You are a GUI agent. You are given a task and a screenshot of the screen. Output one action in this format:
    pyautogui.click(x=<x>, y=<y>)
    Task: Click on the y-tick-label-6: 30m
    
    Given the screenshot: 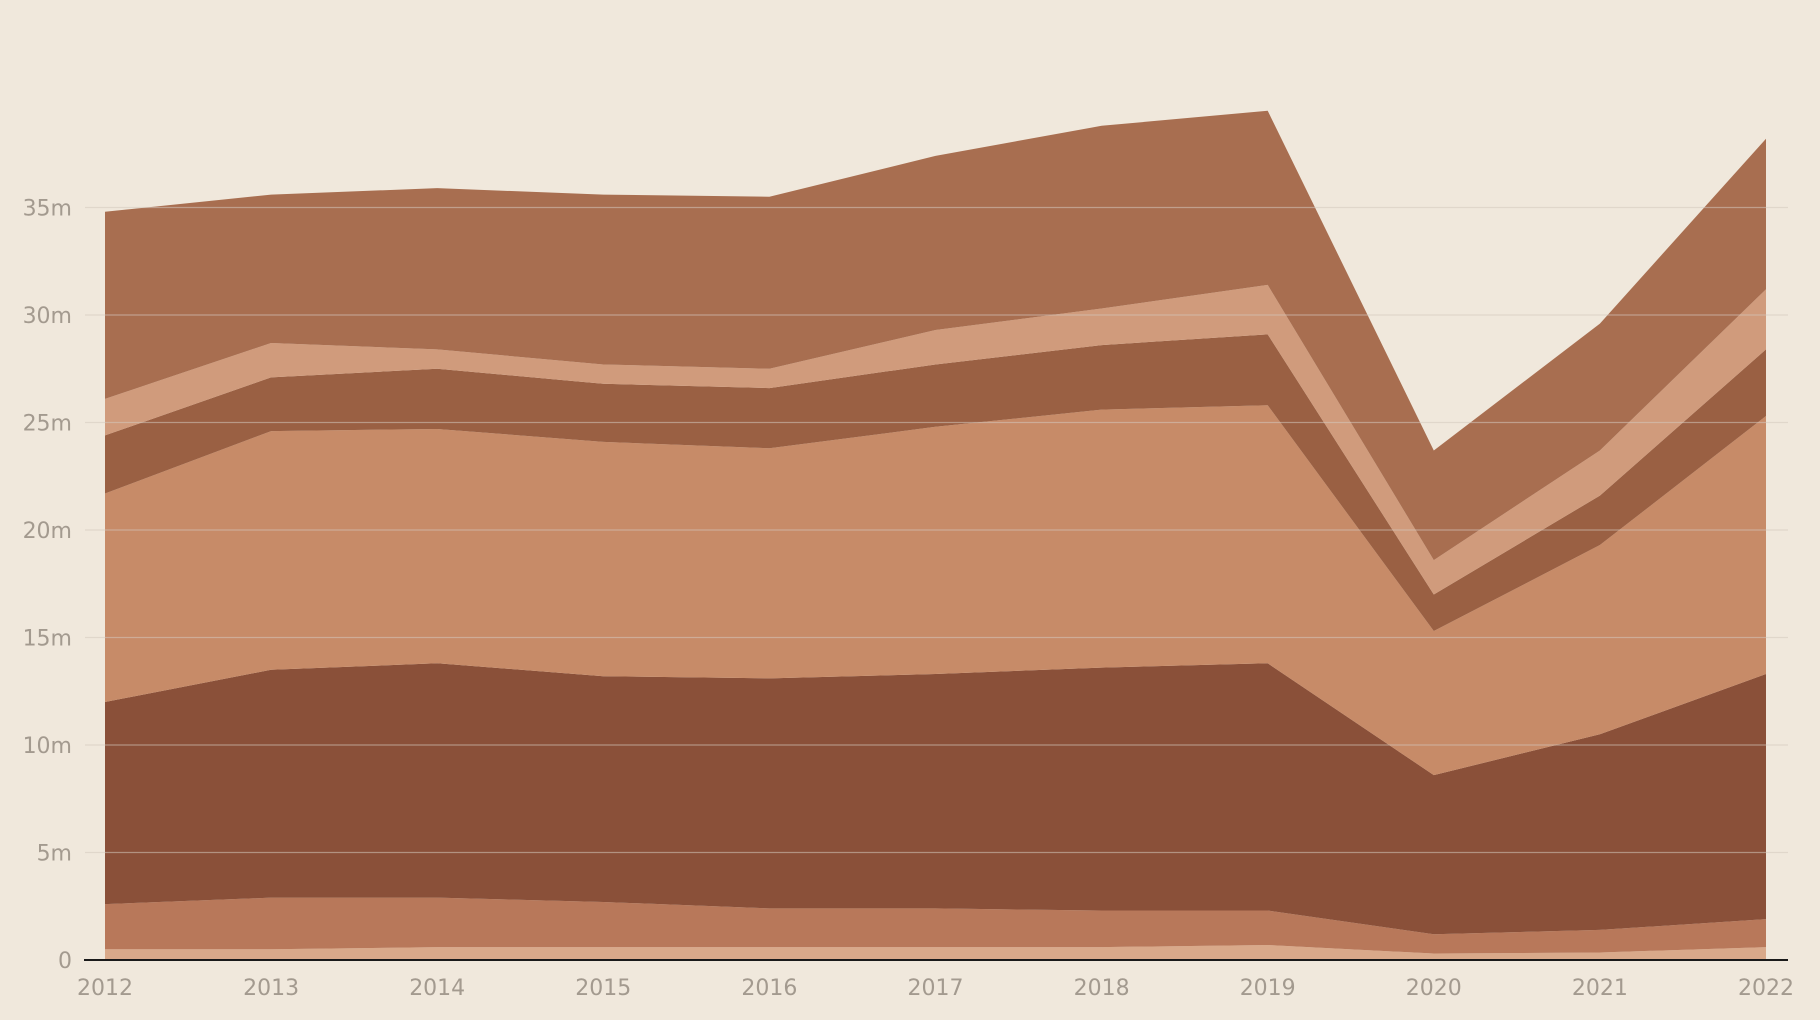 What is the action you would take?
    pyautogui.click(x=47, y=316)
    